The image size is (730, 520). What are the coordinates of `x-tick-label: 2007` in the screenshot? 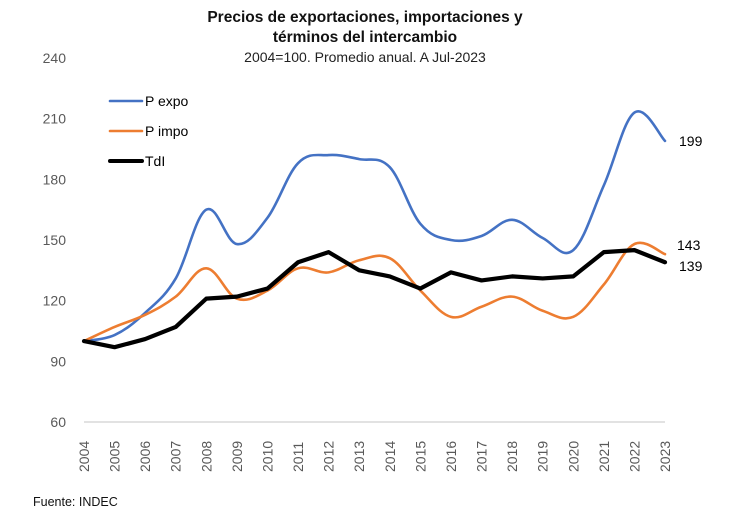 It's located at (176, 456).